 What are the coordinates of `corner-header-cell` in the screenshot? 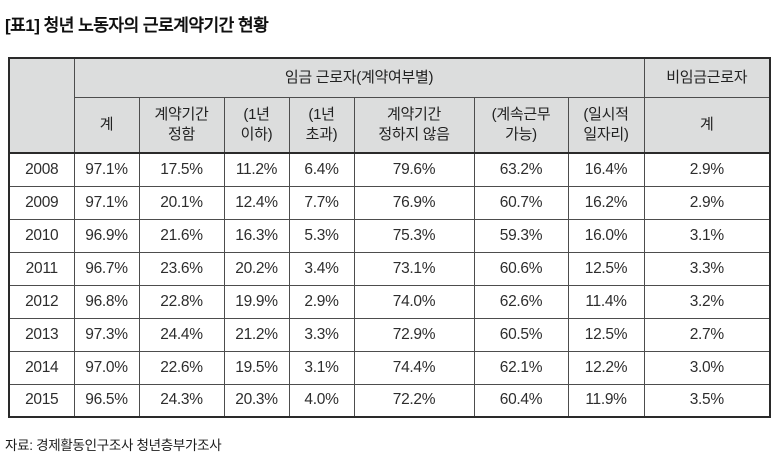 It's located at (41, 105).